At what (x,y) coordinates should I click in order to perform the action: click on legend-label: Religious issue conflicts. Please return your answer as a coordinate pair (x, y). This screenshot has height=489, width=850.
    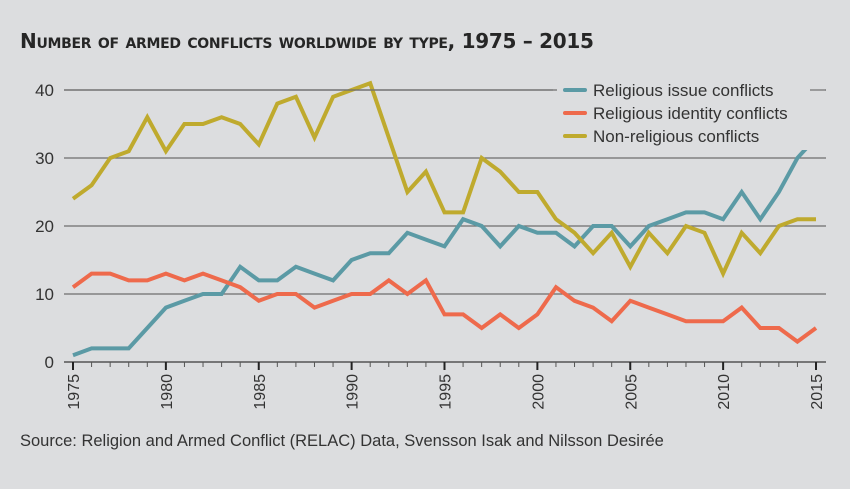
    Looking at the image, I should click on (683, 90).